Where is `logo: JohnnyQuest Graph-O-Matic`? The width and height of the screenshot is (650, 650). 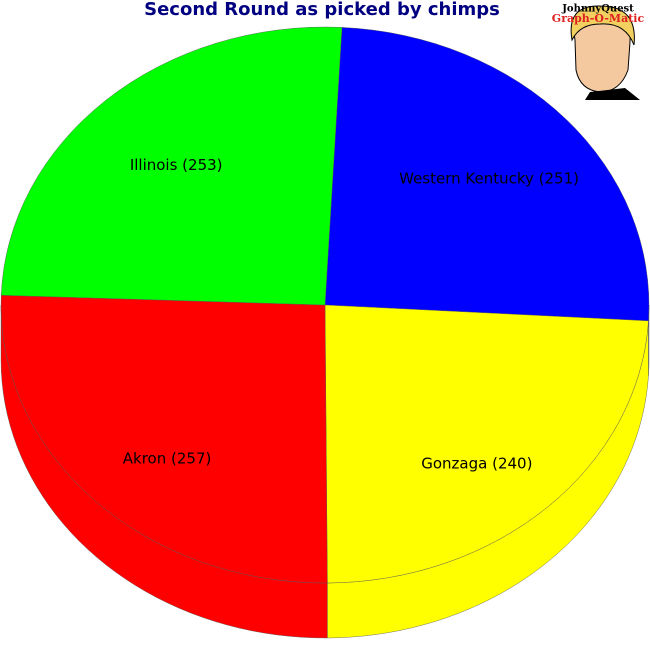 logo: JohnnyQuest Graph-O-Matic is located at coordinates (599, 50).